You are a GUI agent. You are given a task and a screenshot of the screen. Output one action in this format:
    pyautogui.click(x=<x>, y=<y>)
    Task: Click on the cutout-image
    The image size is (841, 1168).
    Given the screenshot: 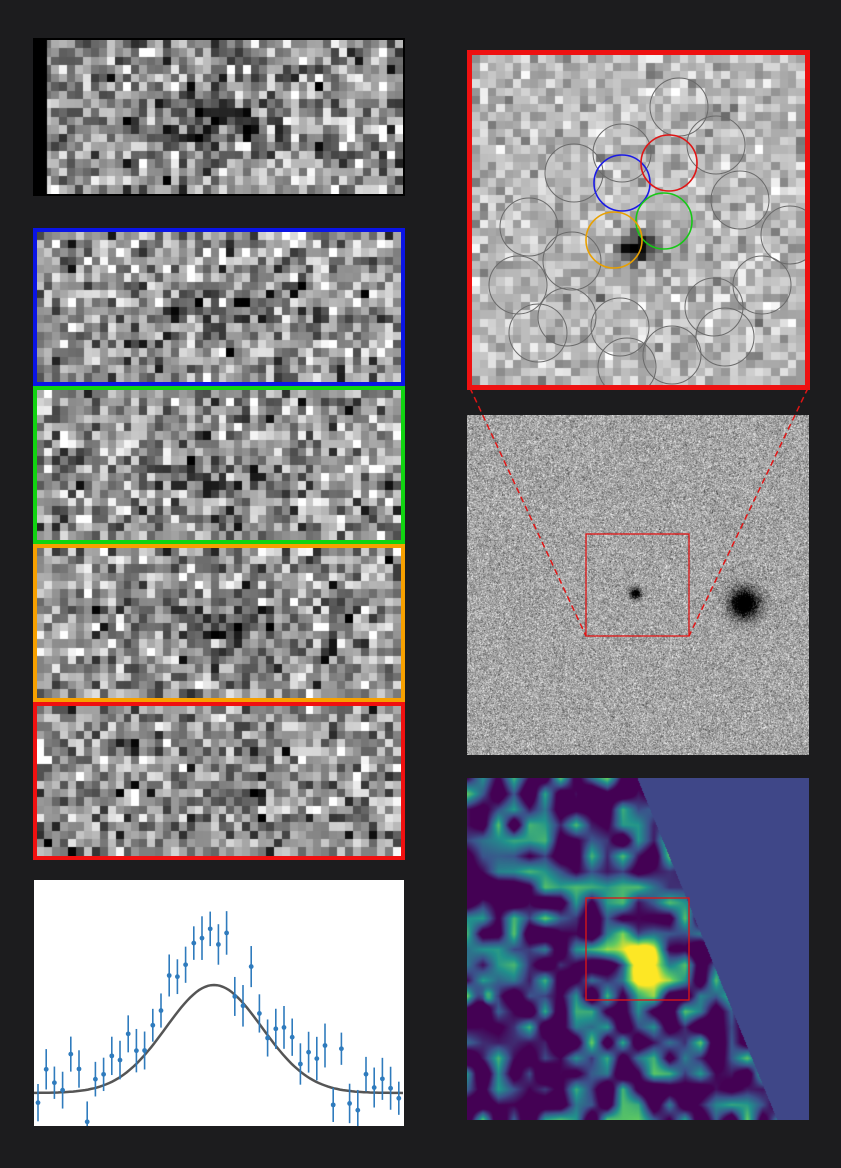 What is the action you would take?
    pyautogui.click(x=638, y=220)
    